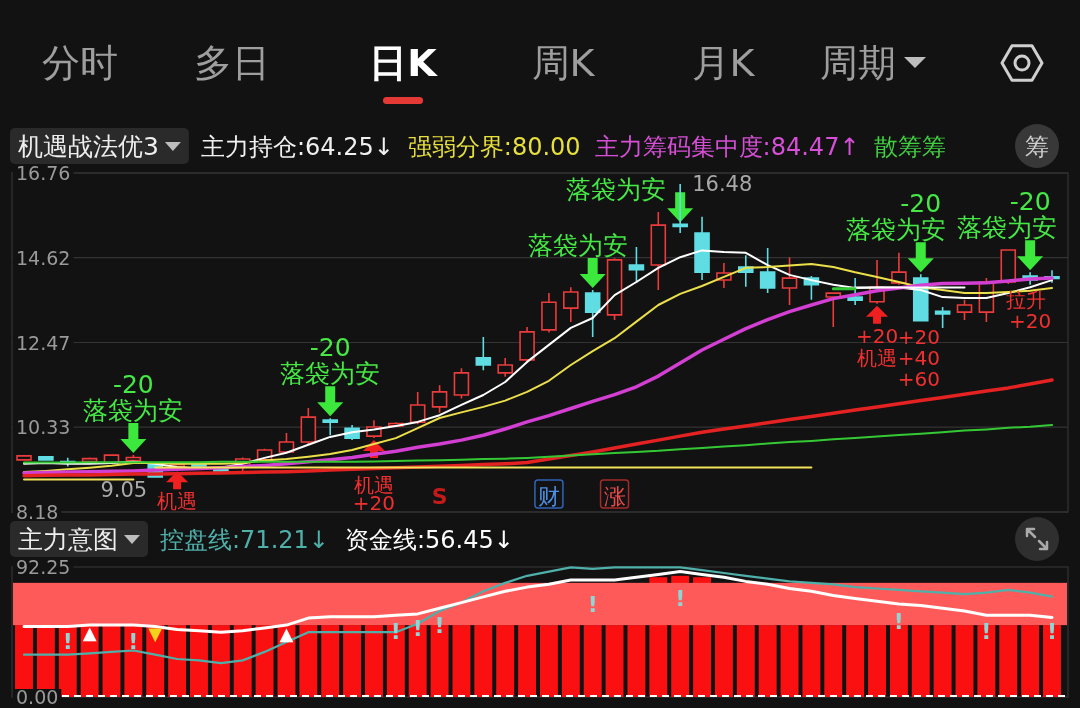 This screenshot has width=1080, height=708. I want to click on series-label: 资金线:56.45↓, so click(429, 540).